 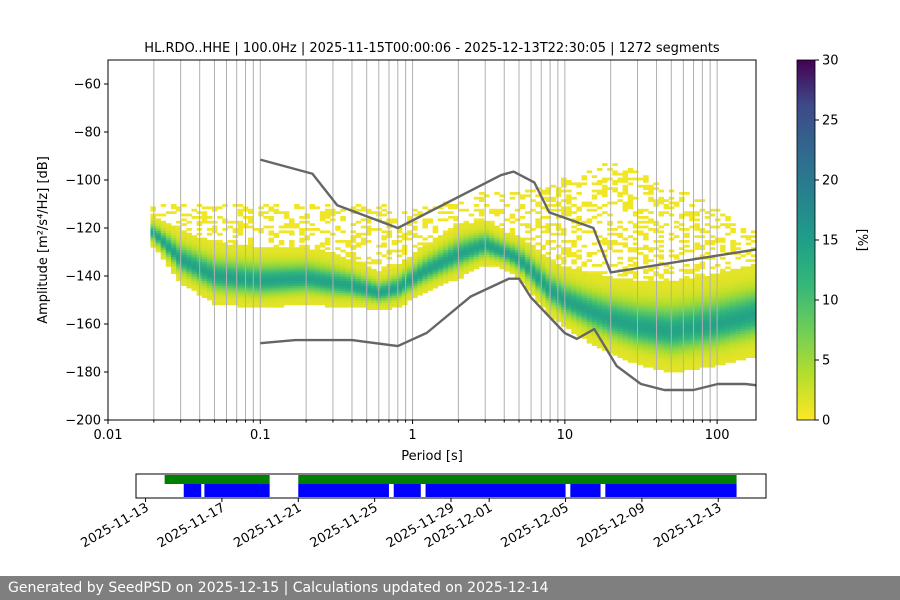 What do you see at coordinates (830, 181) in the screenshot?
I see `colorbar-tick-label: 20` at bounding box center [830, 181].